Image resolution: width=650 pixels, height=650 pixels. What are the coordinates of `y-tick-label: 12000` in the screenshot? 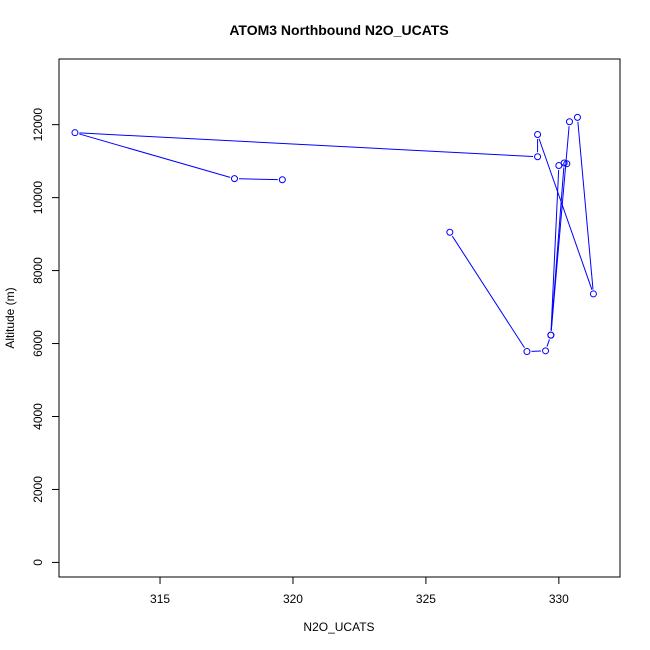 It's located at (38, 125).